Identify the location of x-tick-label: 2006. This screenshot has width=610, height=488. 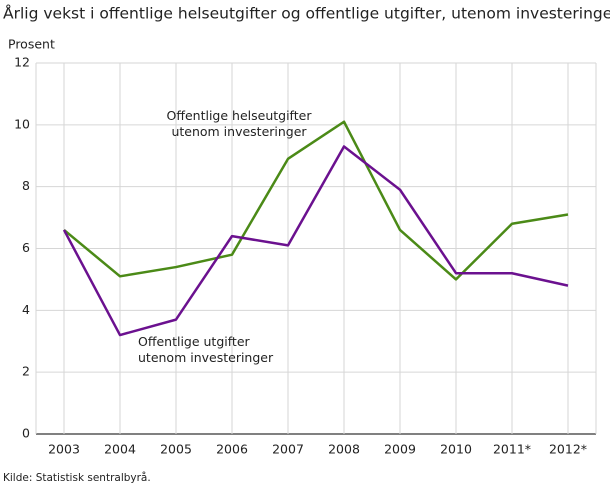
(232, 449).